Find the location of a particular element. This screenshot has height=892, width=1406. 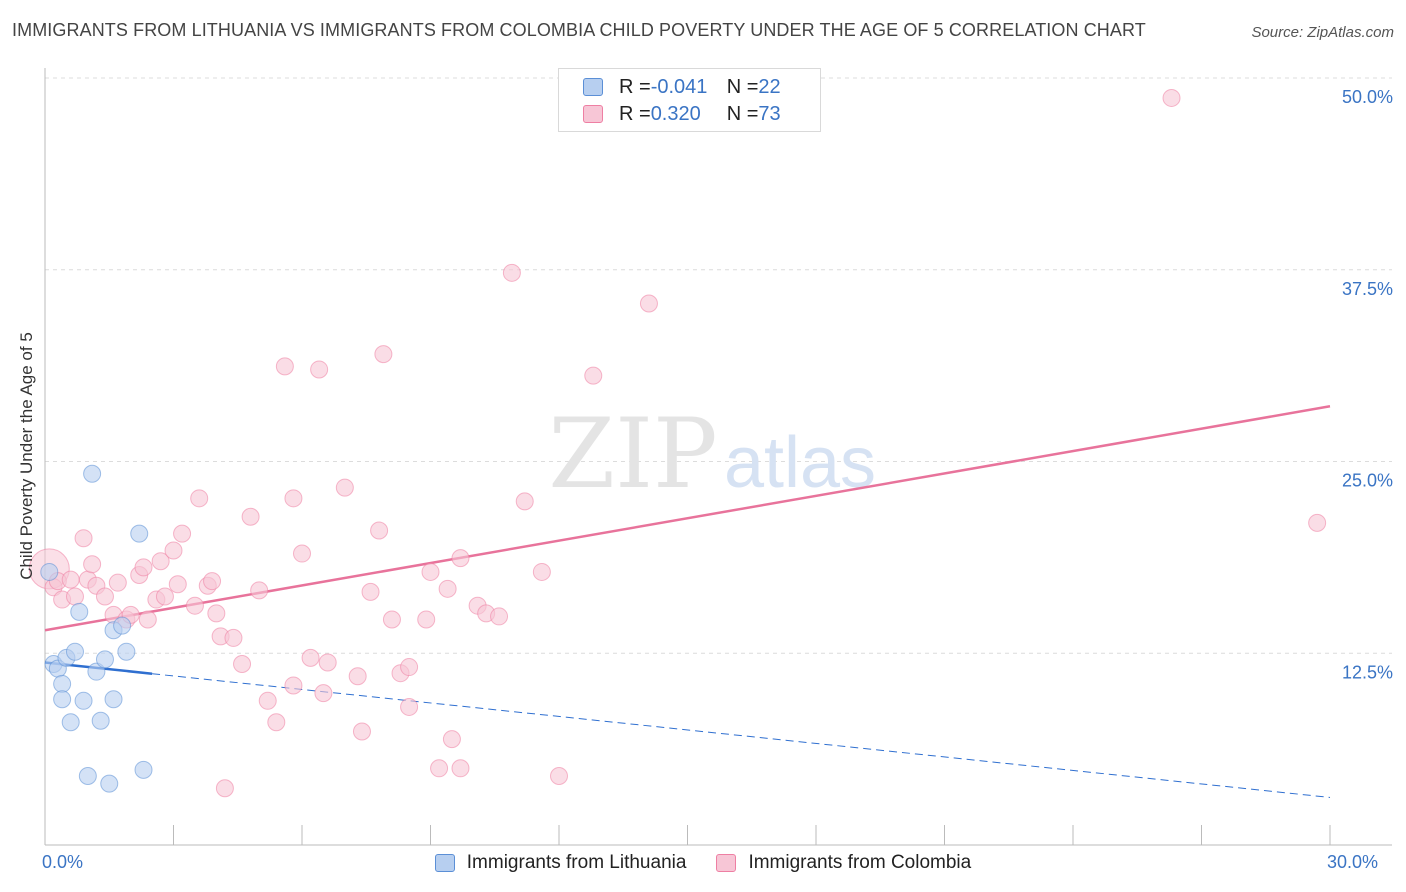

legend-swatch-colombia is located at coordinates (726, 863).